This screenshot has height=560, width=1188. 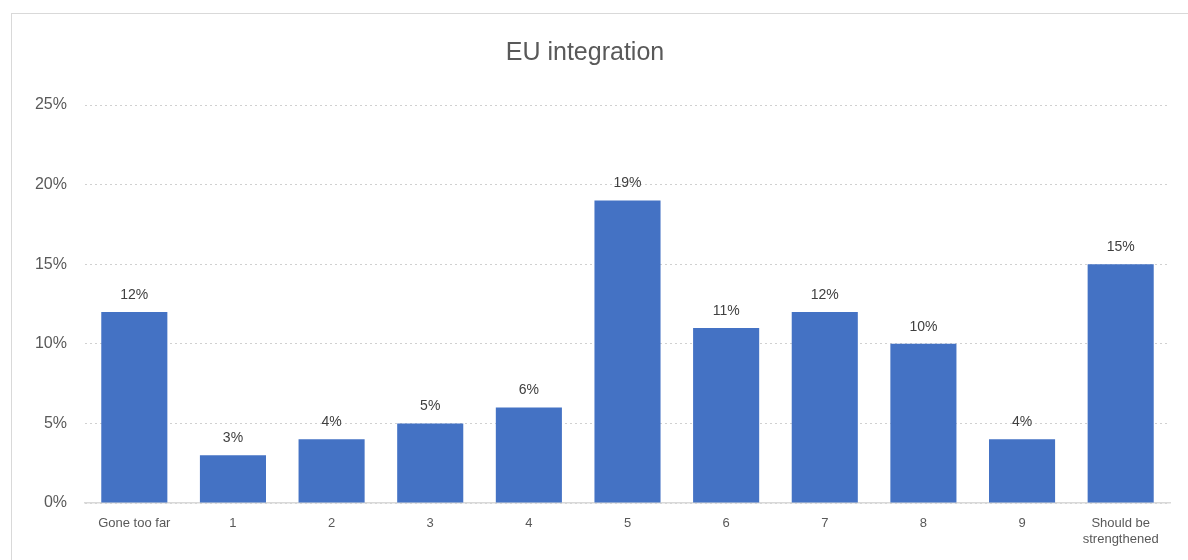 I want to click on data-label: 3%, so click(x=233, y=437).